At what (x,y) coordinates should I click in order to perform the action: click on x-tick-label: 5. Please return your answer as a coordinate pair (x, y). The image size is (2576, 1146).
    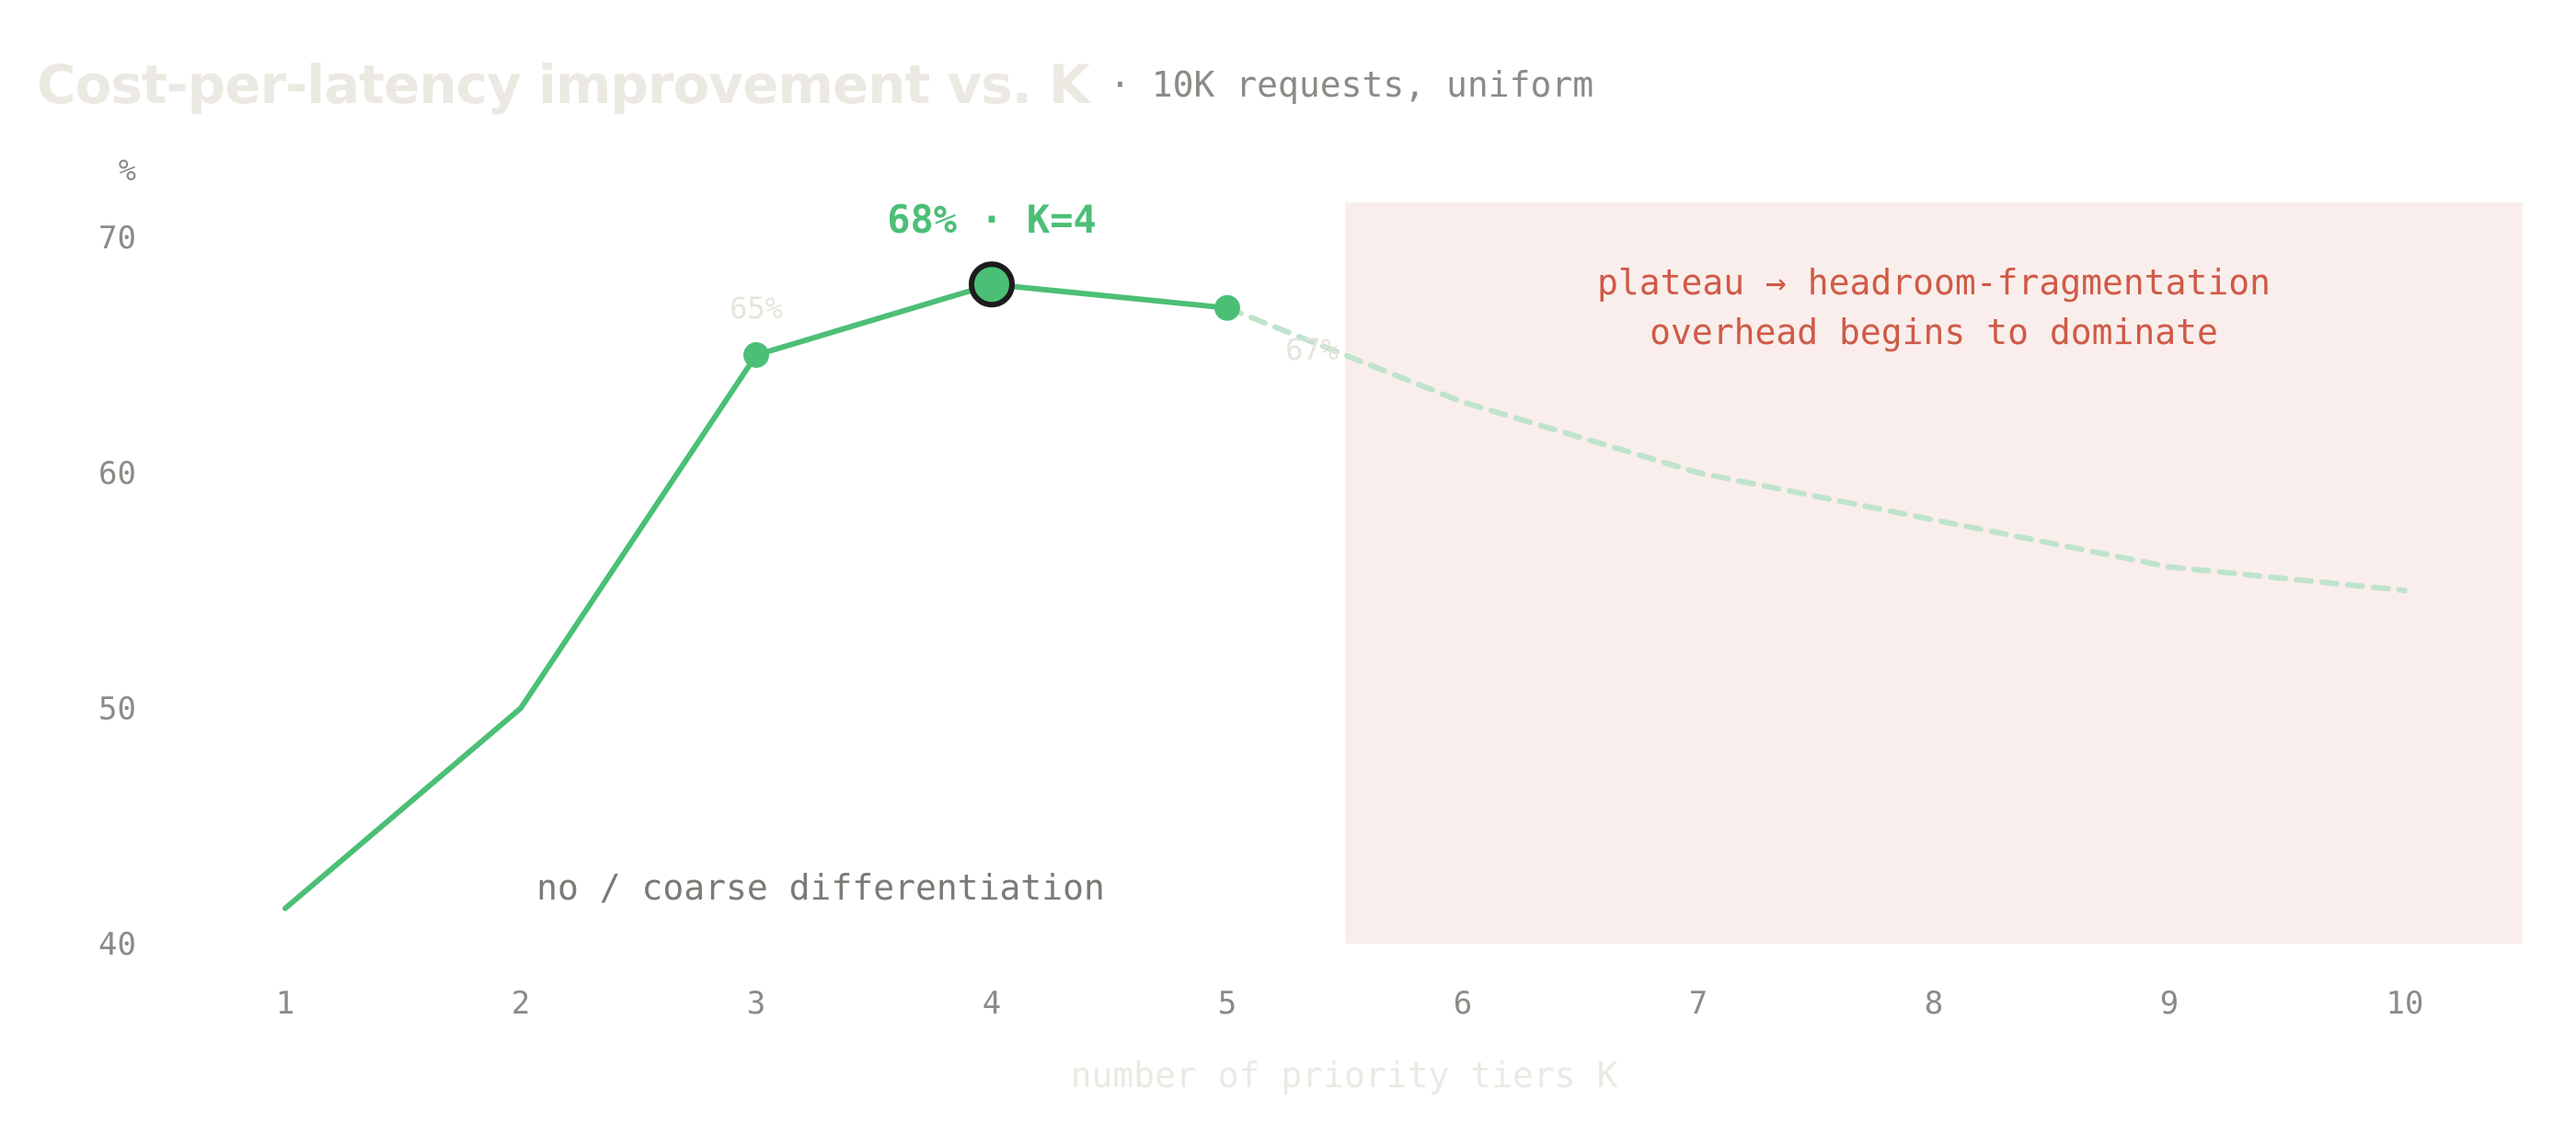
    Looking at the image, I should click on (1227, 1004).